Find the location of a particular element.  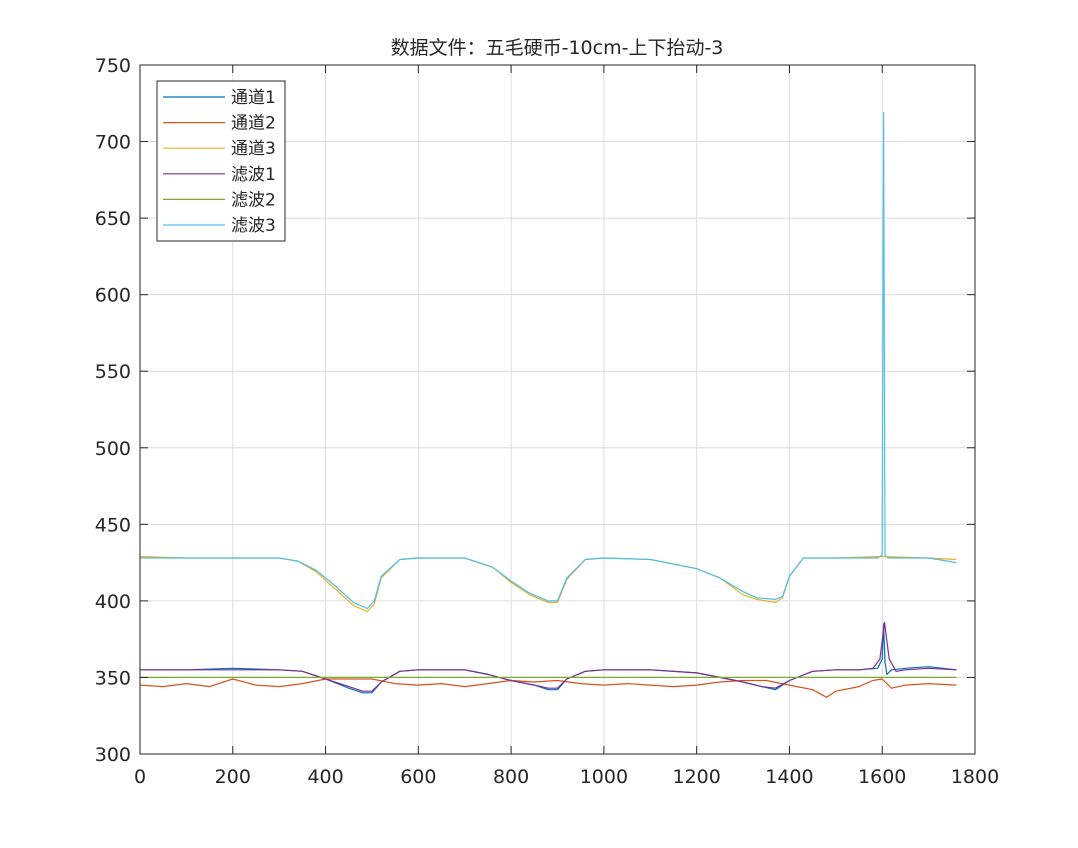

legend: 通道1 通道2 通道3 滤波1 滤波2 滤波3 is located at coordinates (221, 161).